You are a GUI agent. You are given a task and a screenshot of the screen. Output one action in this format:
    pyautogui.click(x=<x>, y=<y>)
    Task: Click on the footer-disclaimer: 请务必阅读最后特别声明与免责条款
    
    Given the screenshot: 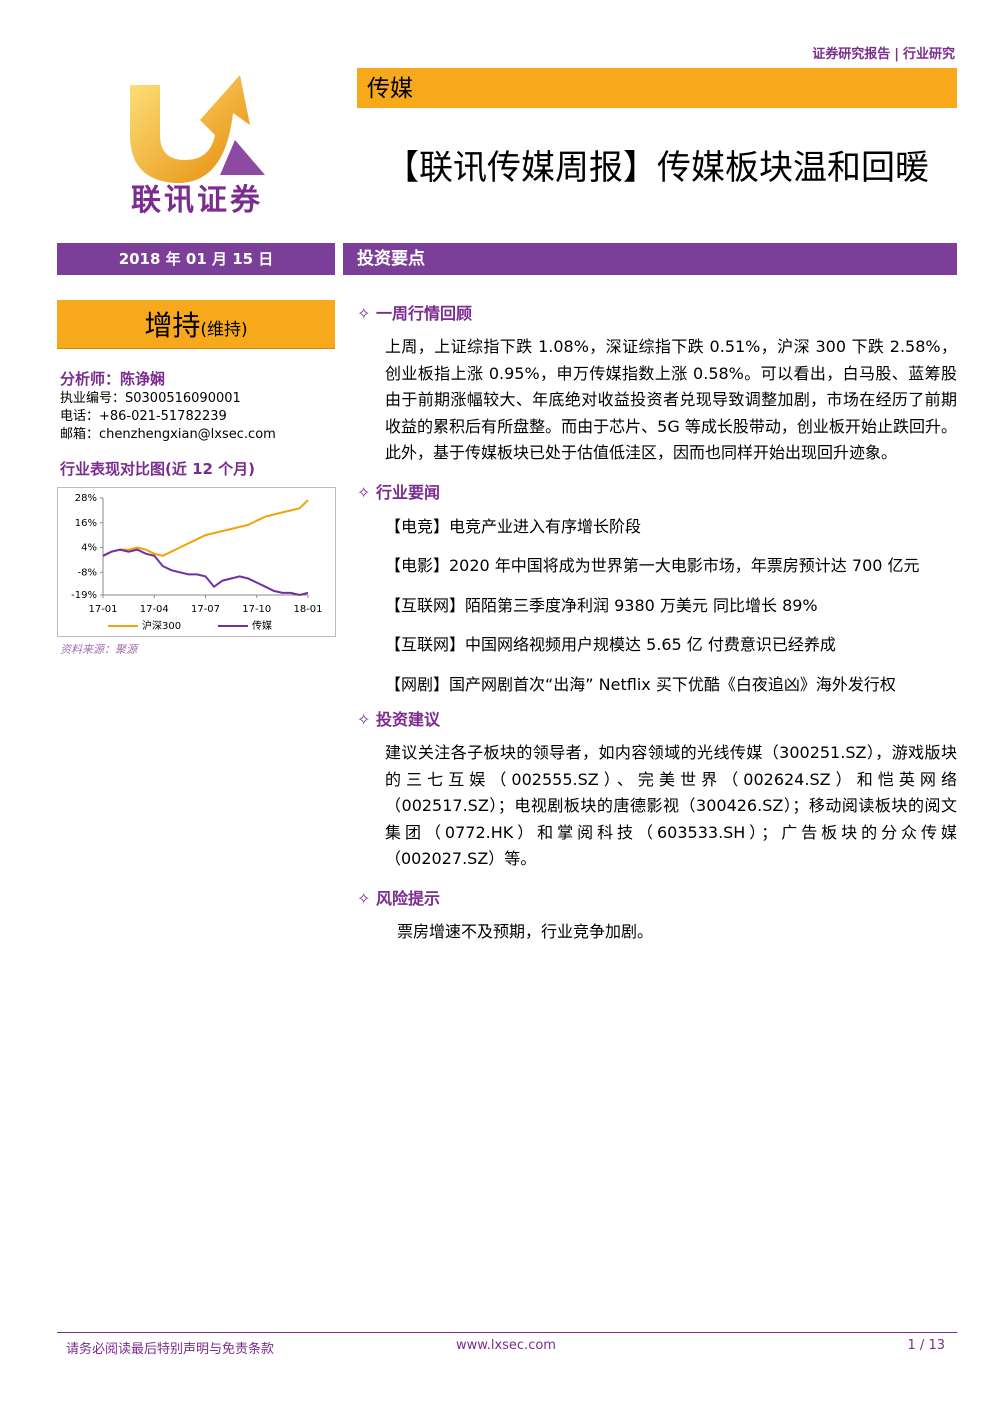 What is the action you would take?
    pyautogui.click(x=170, y=1349)
    